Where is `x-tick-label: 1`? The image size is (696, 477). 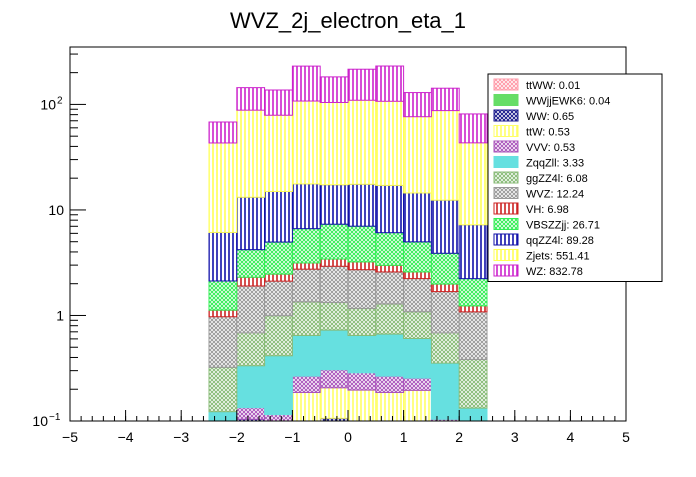 x-tick-label: 1 is located at coordinates (404, 437).